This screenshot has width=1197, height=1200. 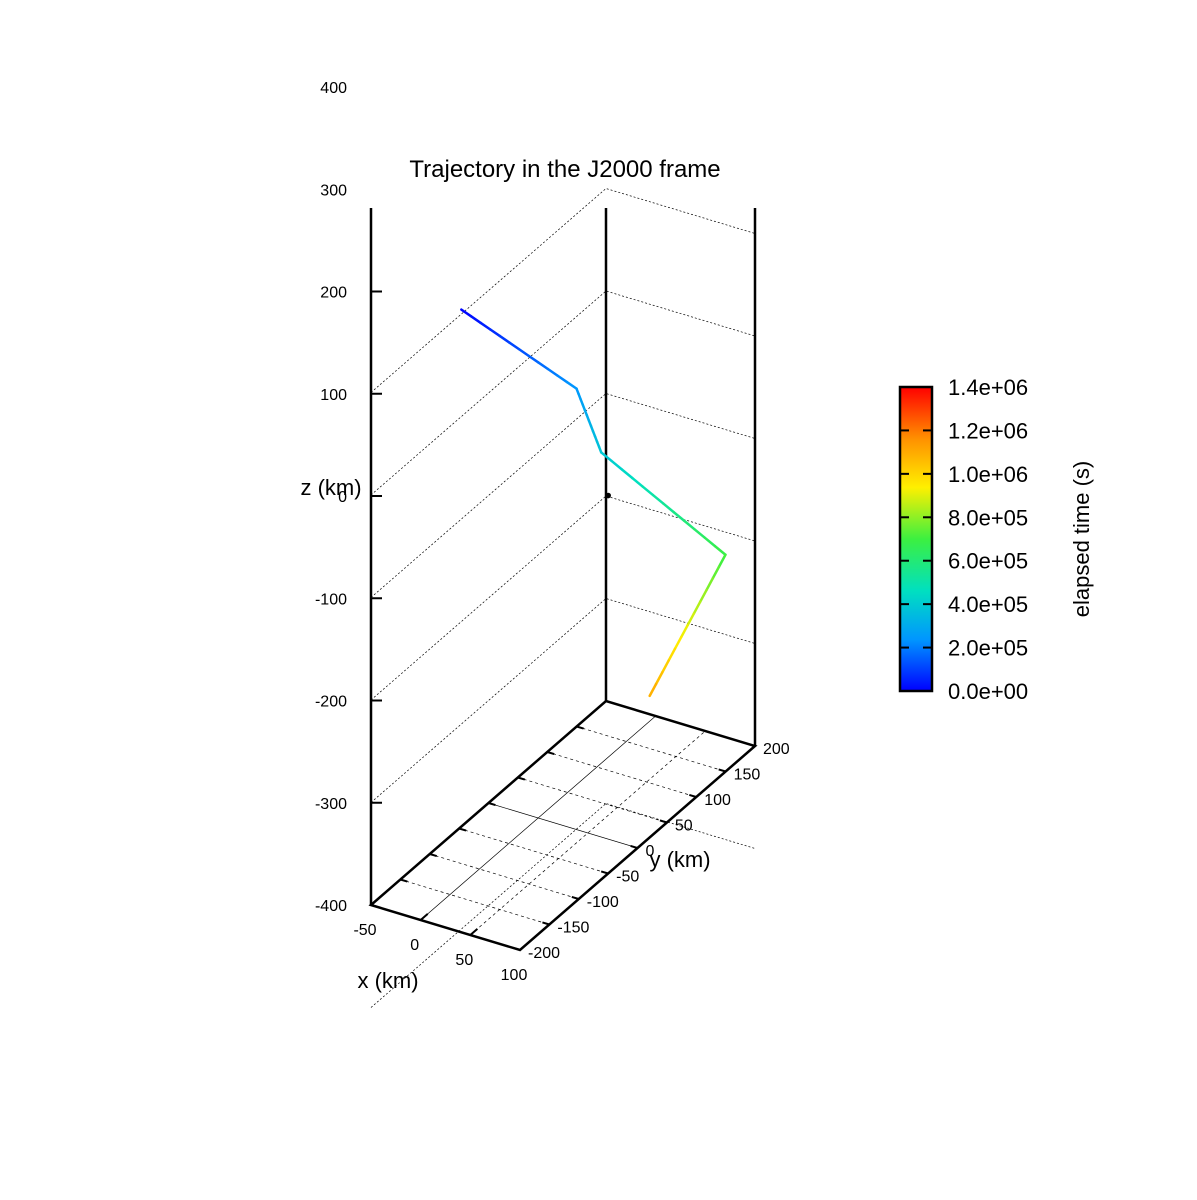 I want to click on z-tick-label: -200, so click(x=331, y=702).